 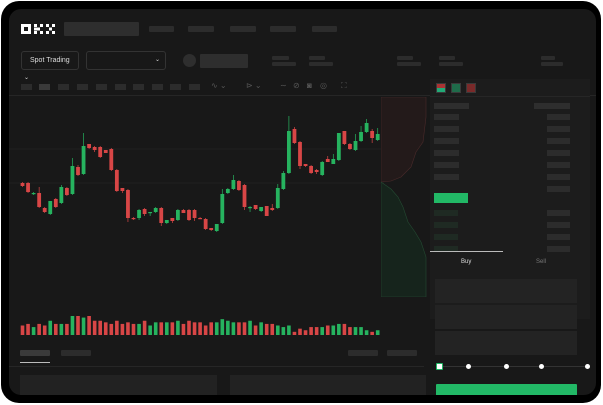 What do you see at coordinates (506, 389) in the screenshot?
I see `buy-button` at bounding box center [506, 389].